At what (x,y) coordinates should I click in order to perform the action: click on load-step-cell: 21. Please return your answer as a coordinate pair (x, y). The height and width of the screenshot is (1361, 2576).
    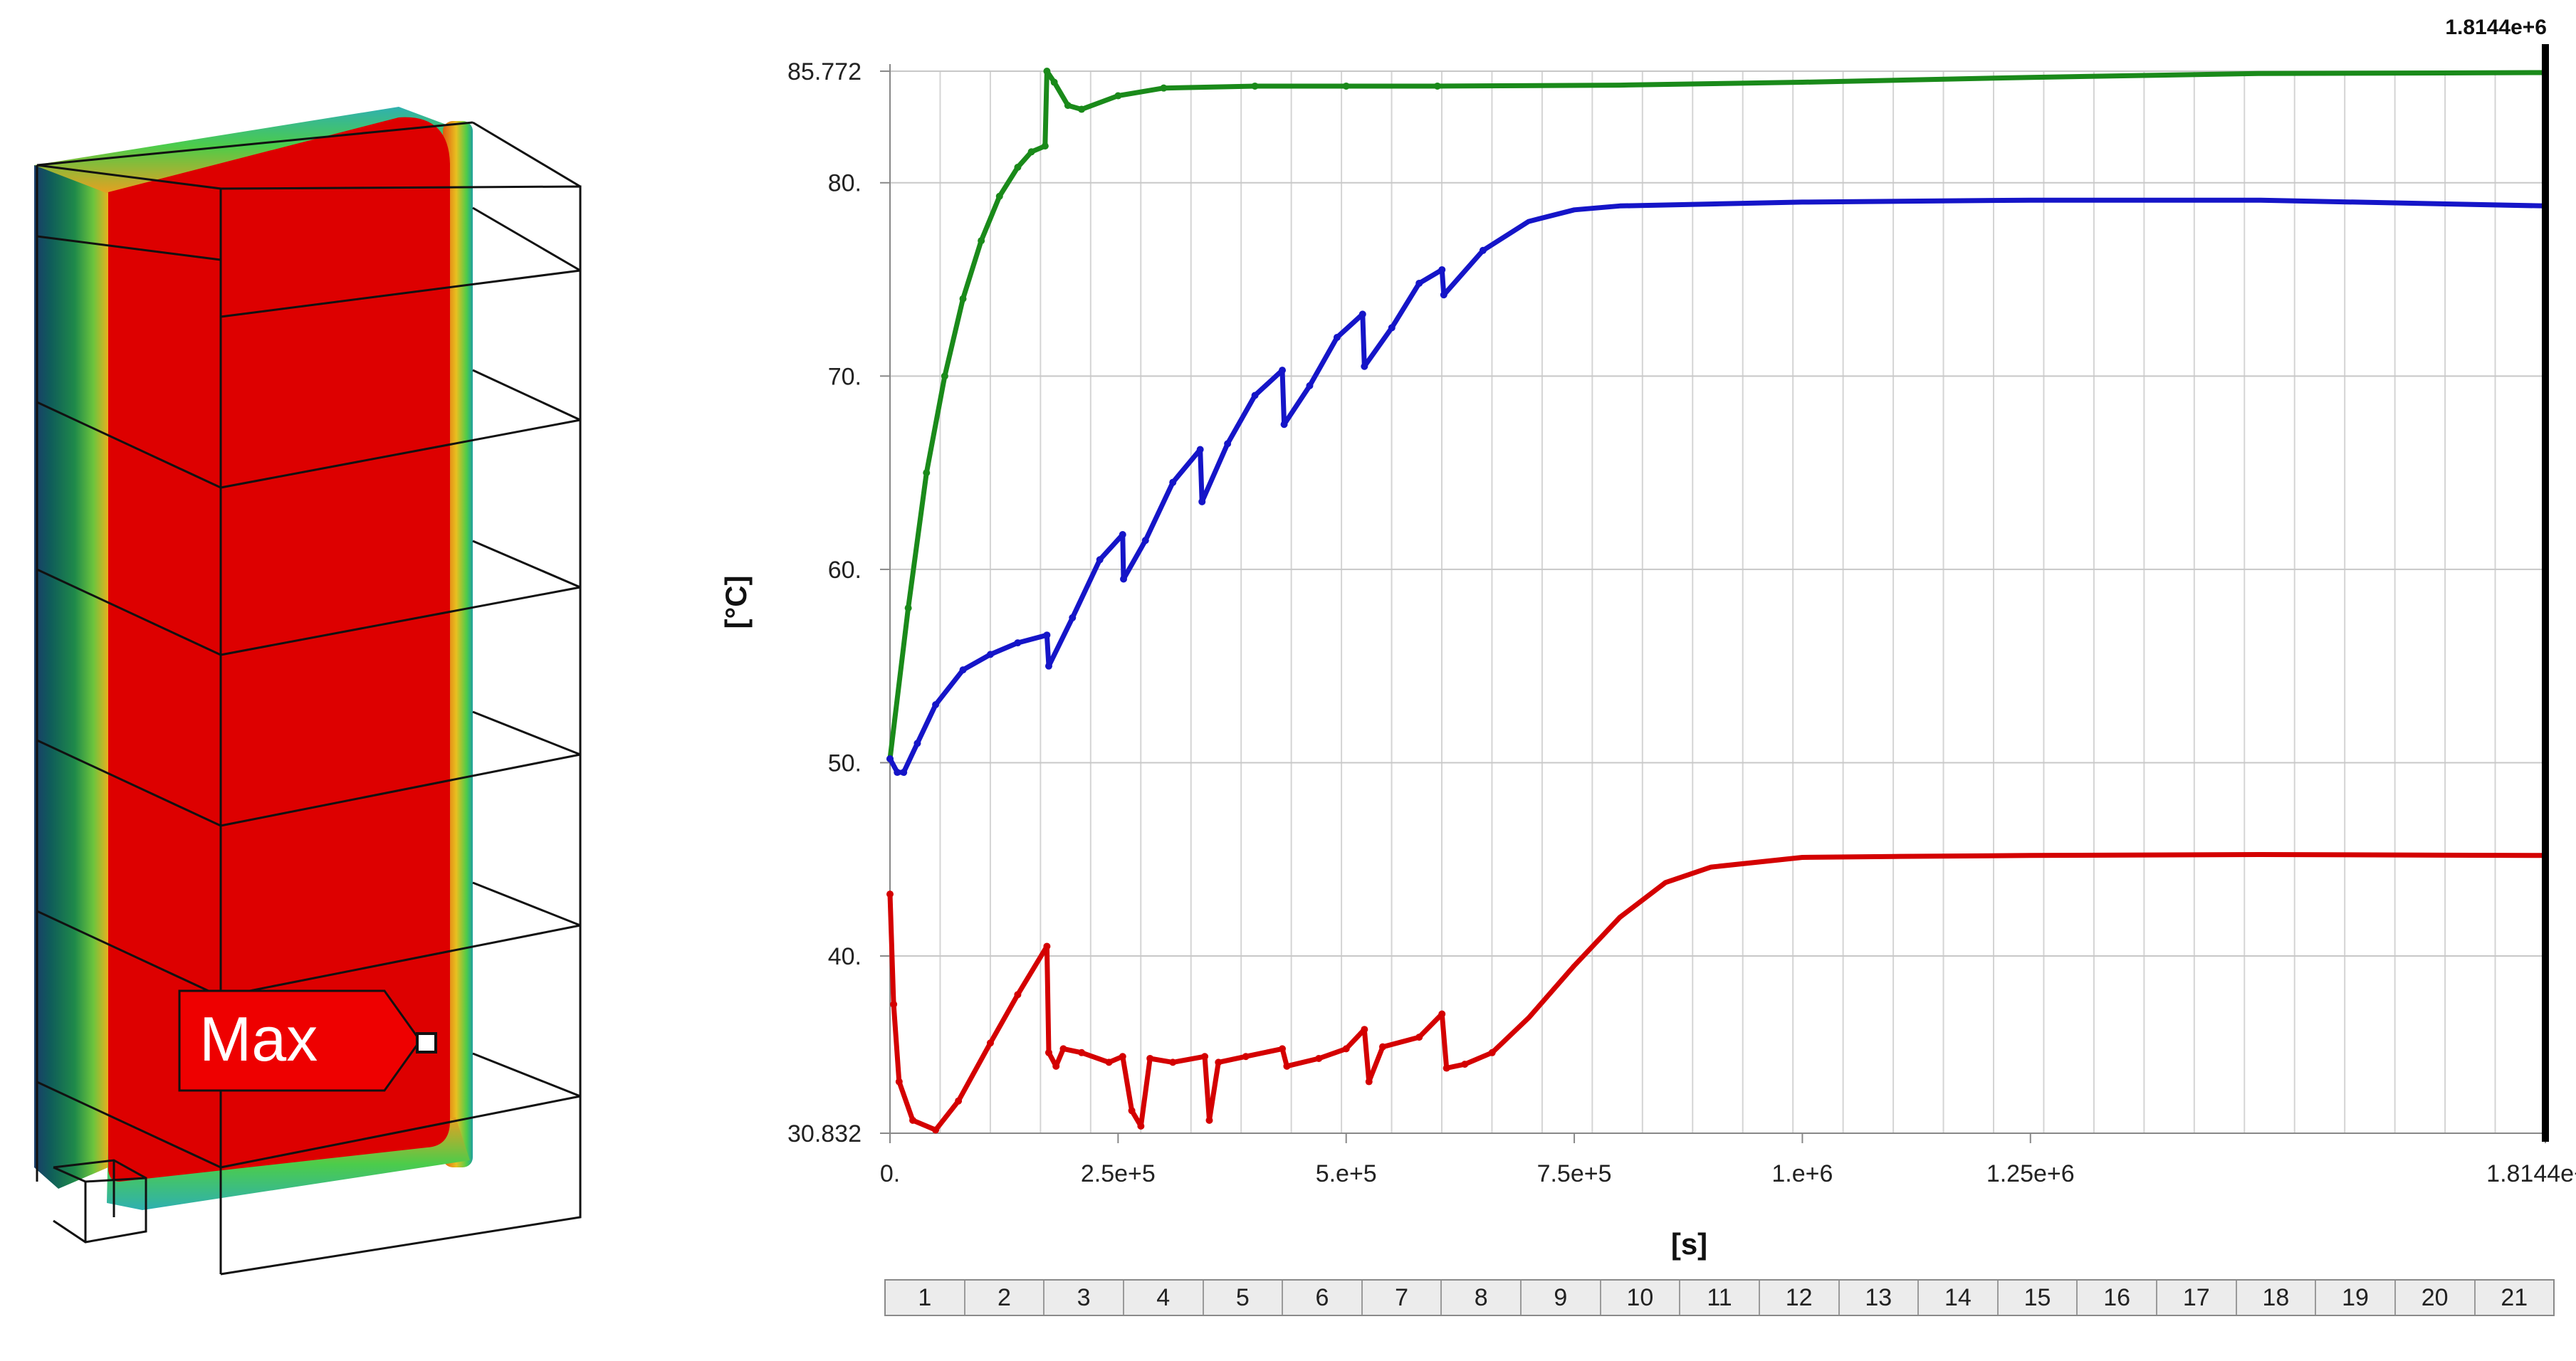
    Looking at the image, I should click on (2514, 1297).